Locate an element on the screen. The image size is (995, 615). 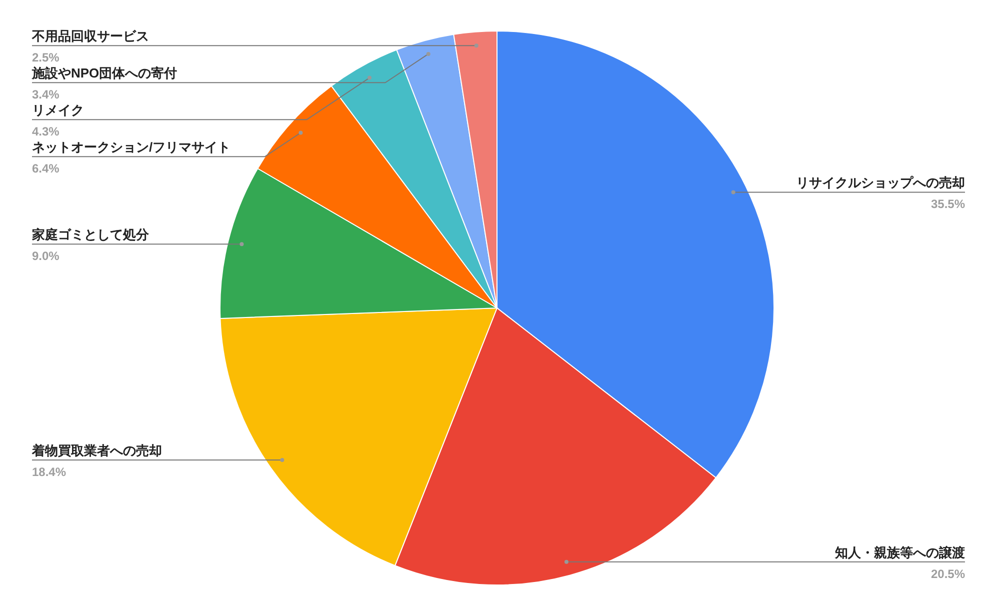
slice-label: 家庭ゴミとして処分 is located at coordinates (90, 234).